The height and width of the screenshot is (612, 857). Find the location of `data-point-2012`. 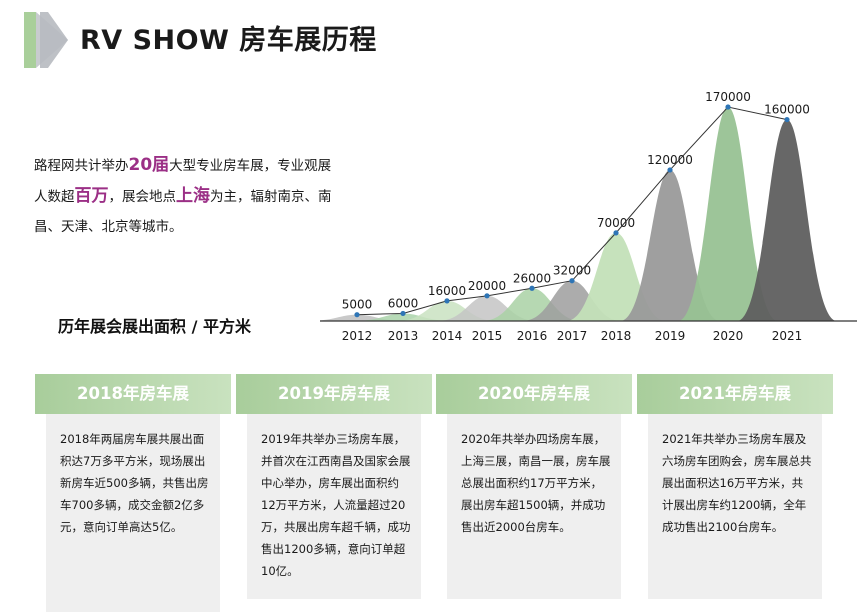

data-point-2012 is located at coordinates (357, 315).